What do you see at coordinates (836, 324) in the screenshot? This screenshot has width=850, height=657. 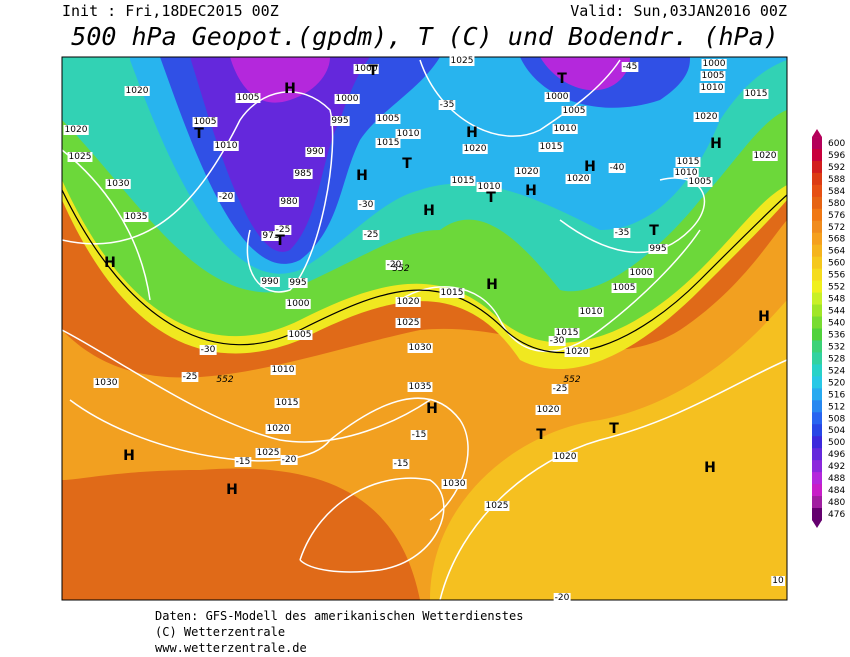 I see `colorbar-label: 540` at bounding box center [836, 324].